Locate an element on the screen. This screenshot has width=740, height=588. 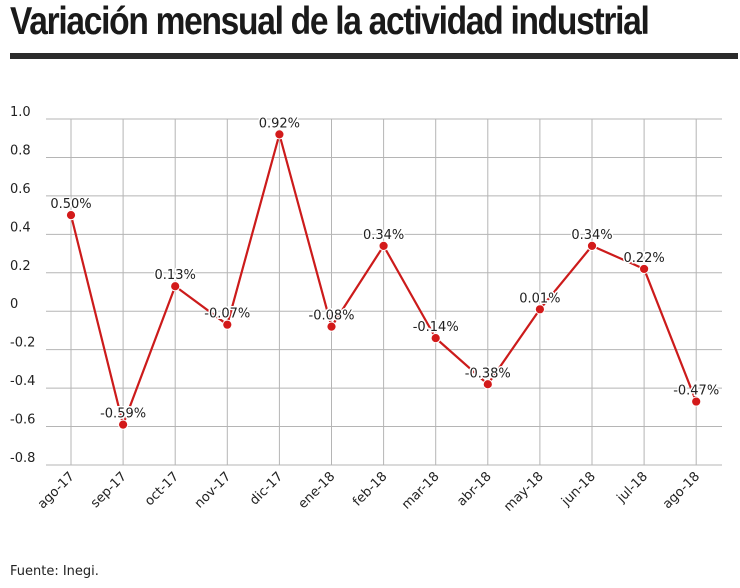
data-label: 0.13% is located at coordinates (175, 275).